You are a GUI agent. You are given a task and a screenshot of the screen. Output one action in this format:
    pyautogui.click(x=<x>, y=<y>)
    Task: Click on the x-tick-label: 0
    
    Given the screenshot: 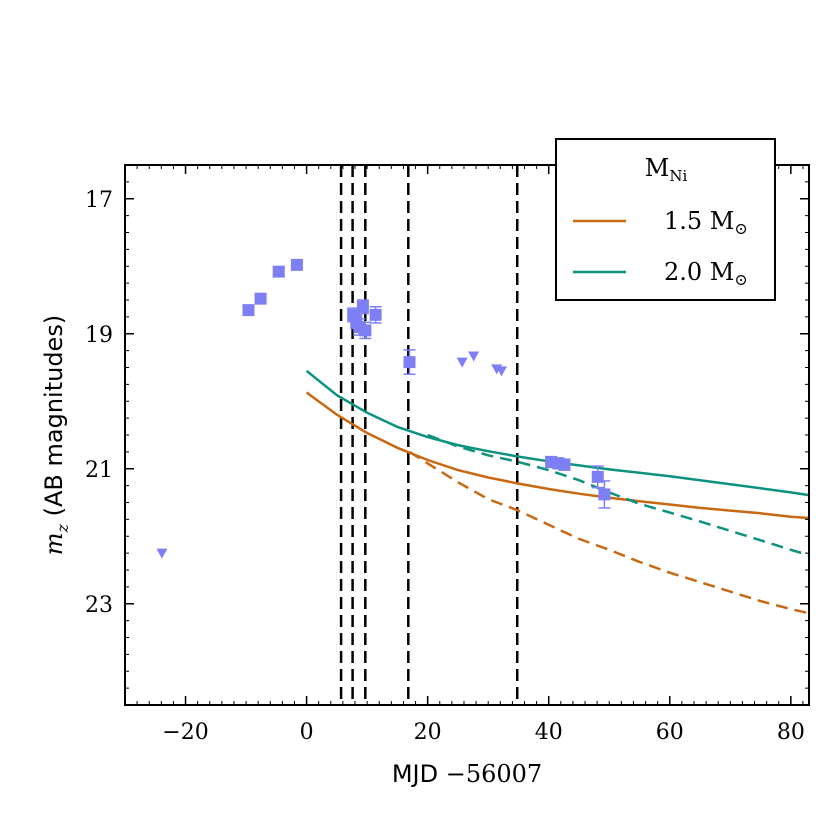 What is the action you would take?
    pyautogui.click(x=307, y=732)
    